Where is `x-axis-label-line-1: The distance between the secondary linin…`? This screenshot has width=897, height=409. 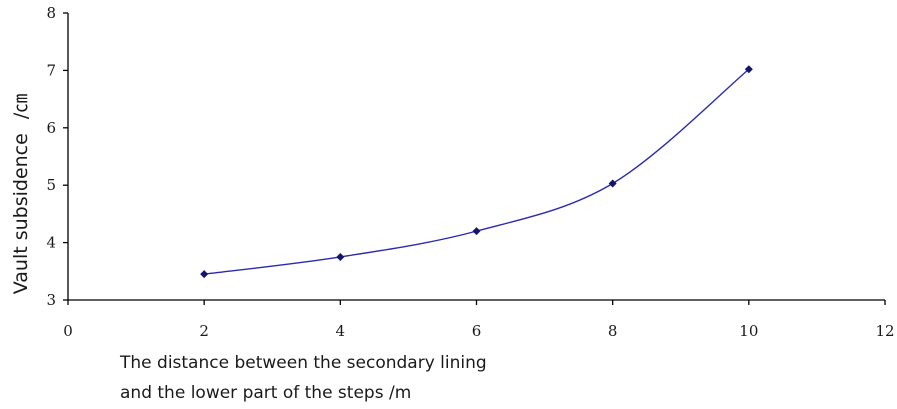 x-axis-label-line-1: The distance between the secondary linin… is located at coordinates (303, 363).